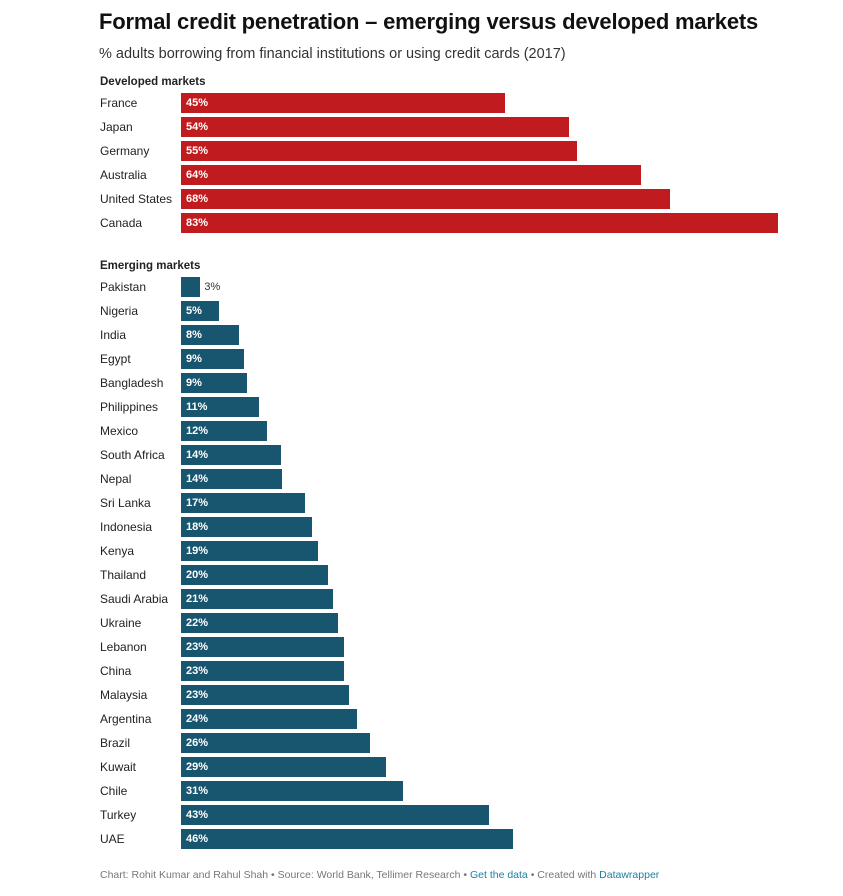  What do you see at coordinates (115, 743) in the screenshot?
I see `category-label: Brazil` at bounding box center [115, 743].